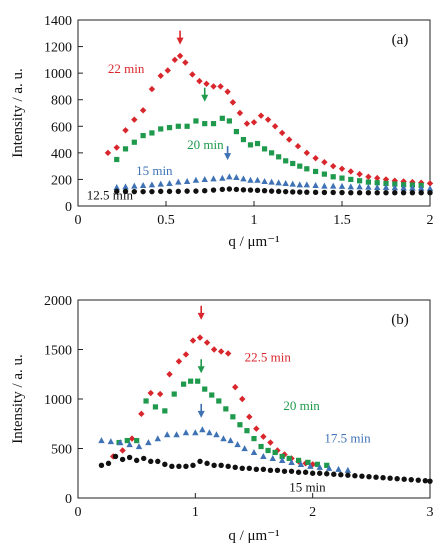 This screenshot has width=445, height=550. Describe the element at coordinates (268, 356) in the screenshot. I see `series-label-b-0: 22.5 min` at that location.